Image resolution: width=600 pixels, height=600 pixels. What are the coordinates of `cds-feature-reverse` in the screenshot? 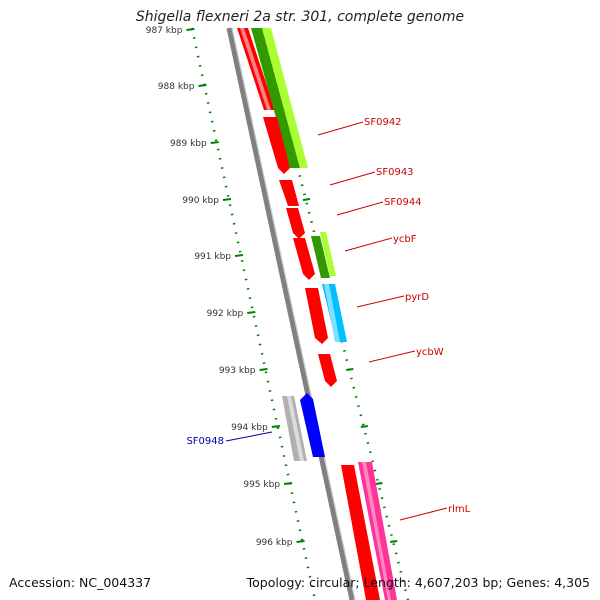 It's located at (312, 425).